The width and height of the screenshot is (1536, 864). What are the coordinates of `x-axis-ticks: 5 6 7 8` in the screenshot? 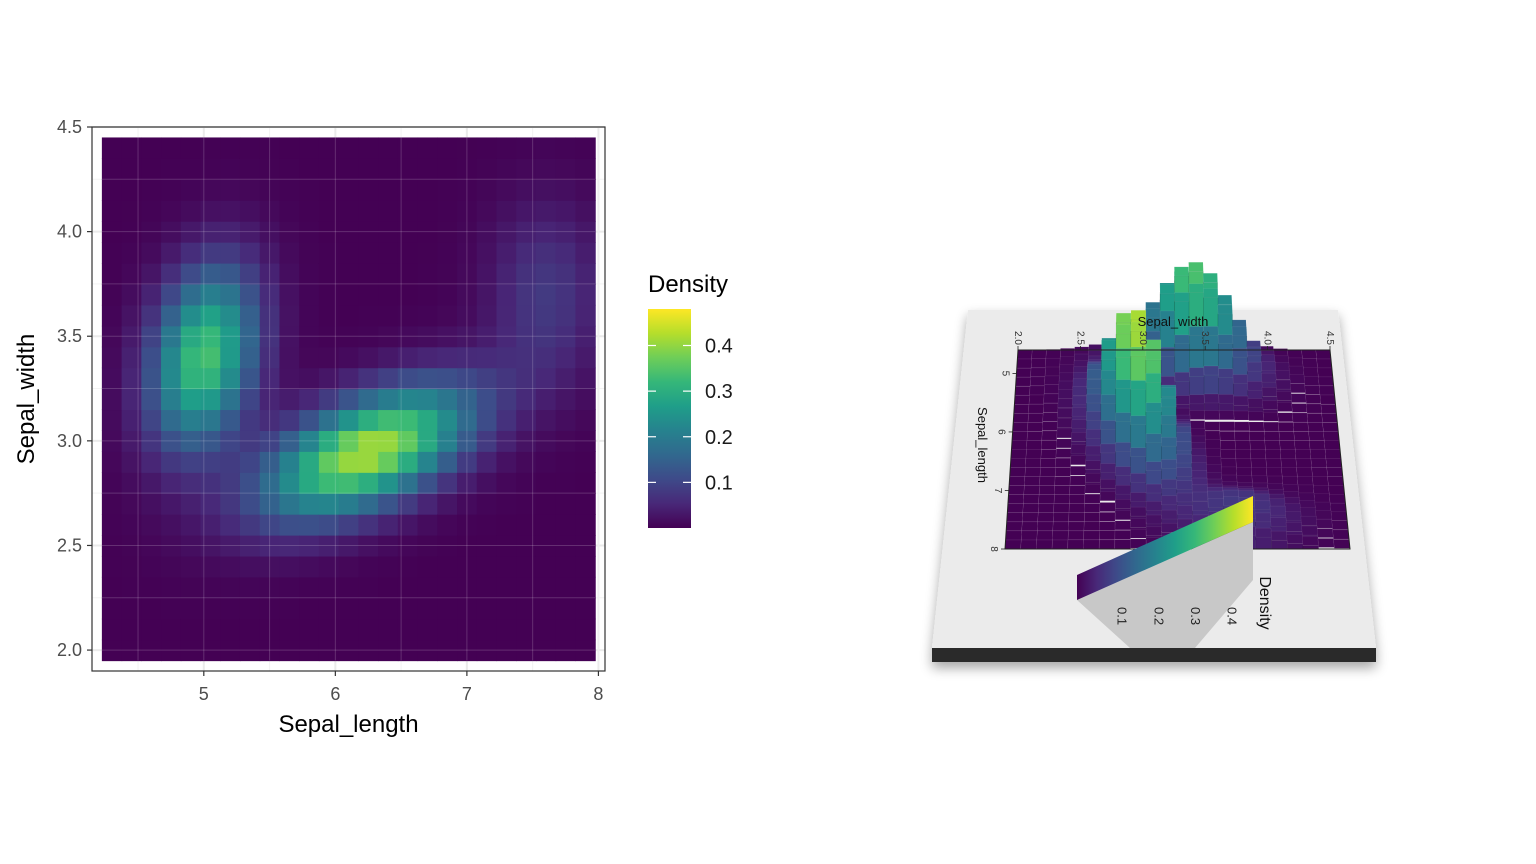 It's located at (401, 687).